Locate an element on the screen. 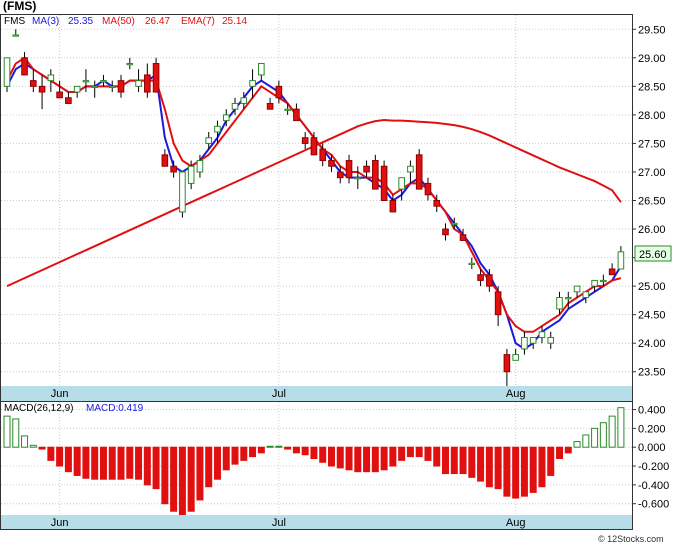 Image resolution: width=680 pixels, height=546 pixels. price-tick-label: 27.50 is located at coordinates (652, 144).